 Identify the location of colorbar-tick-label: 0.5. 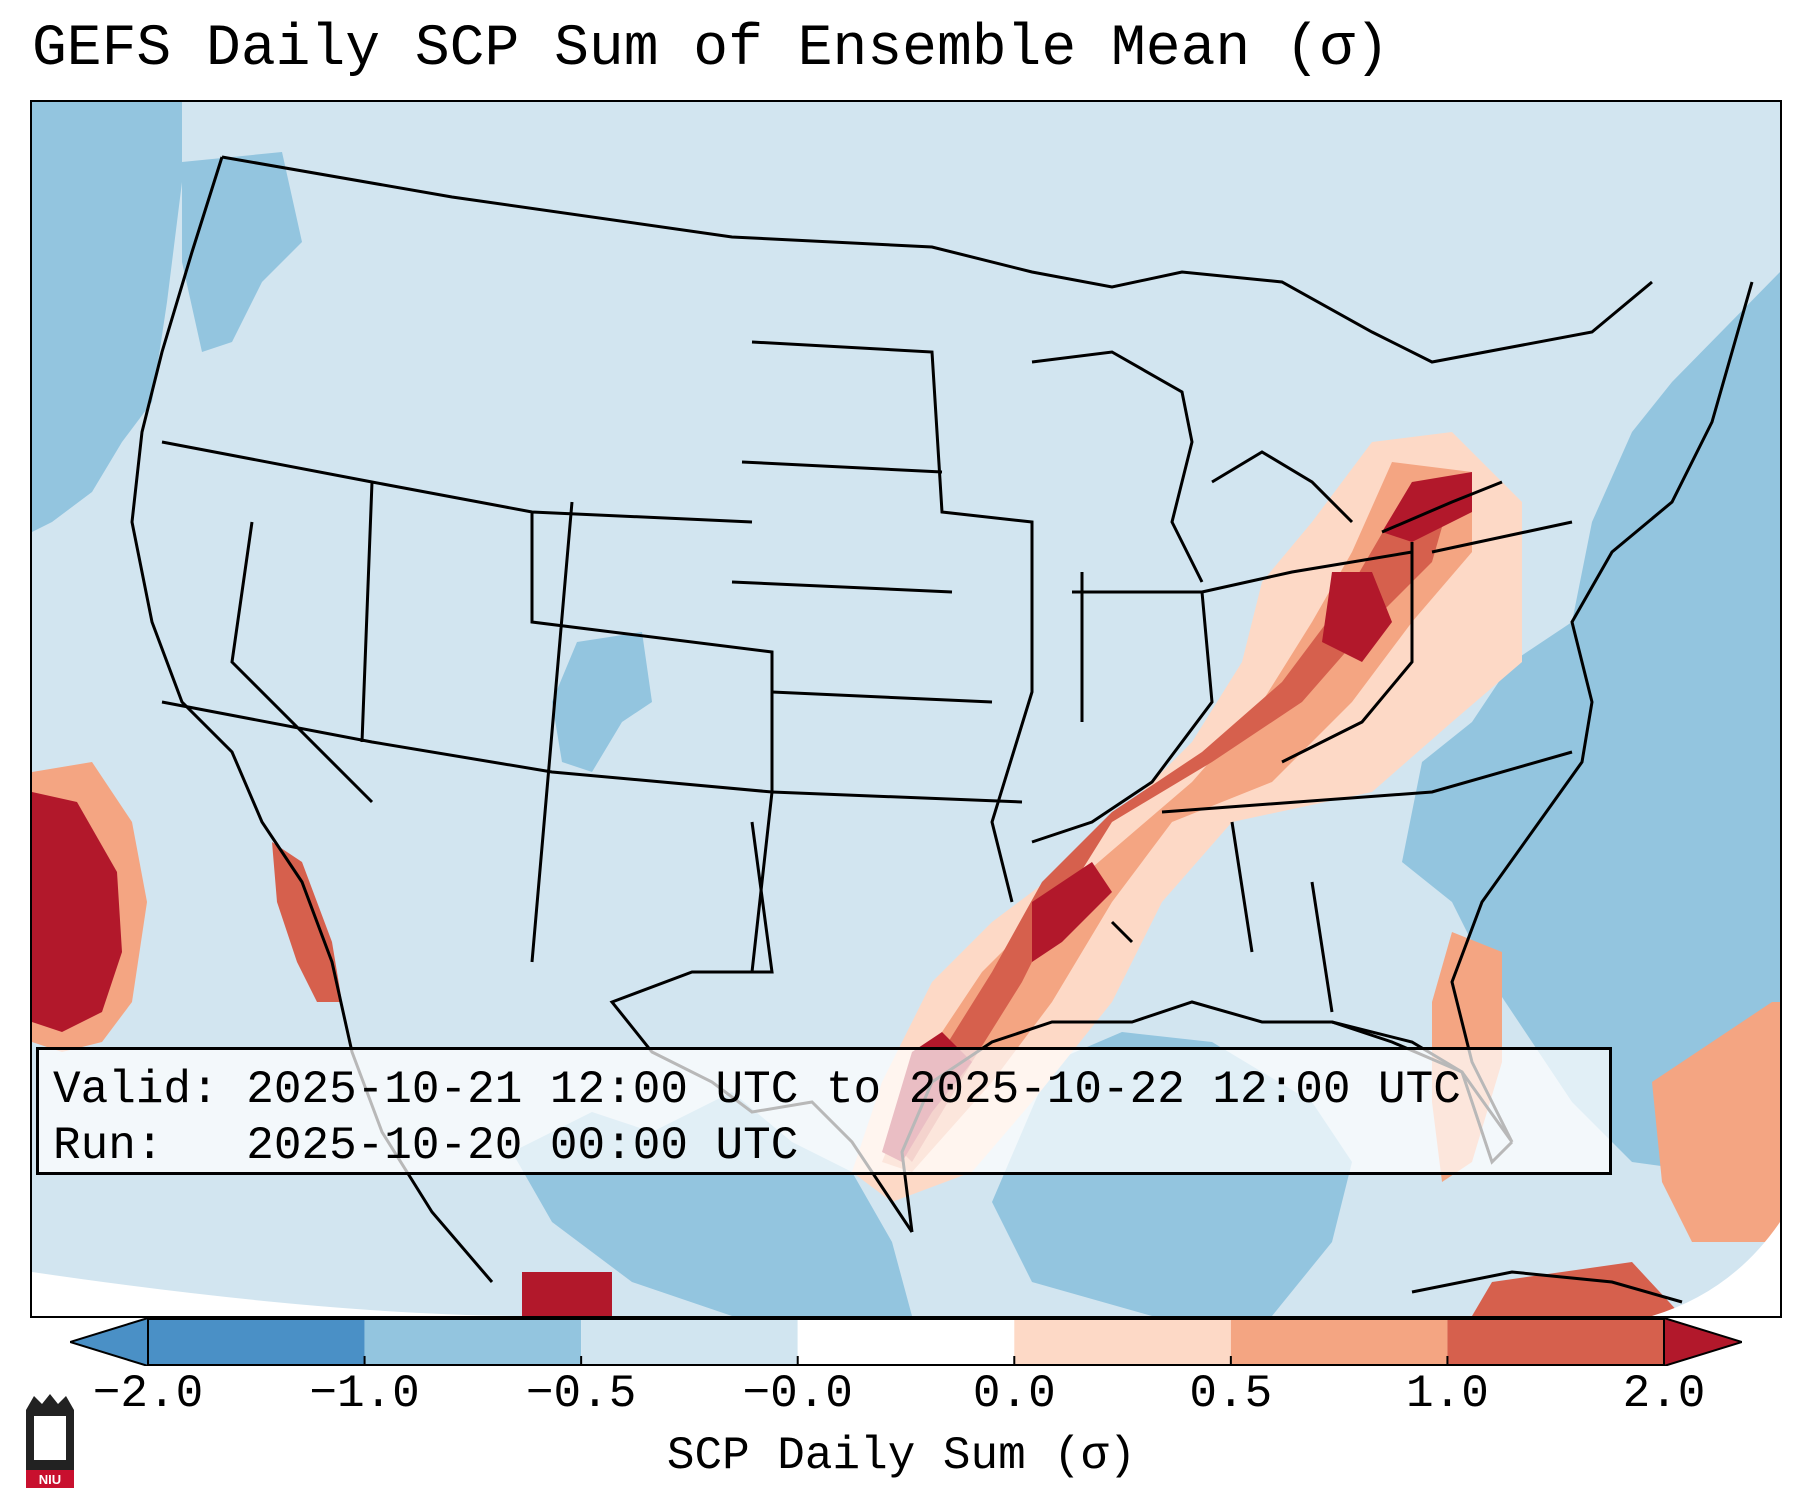
(1231, 1394).